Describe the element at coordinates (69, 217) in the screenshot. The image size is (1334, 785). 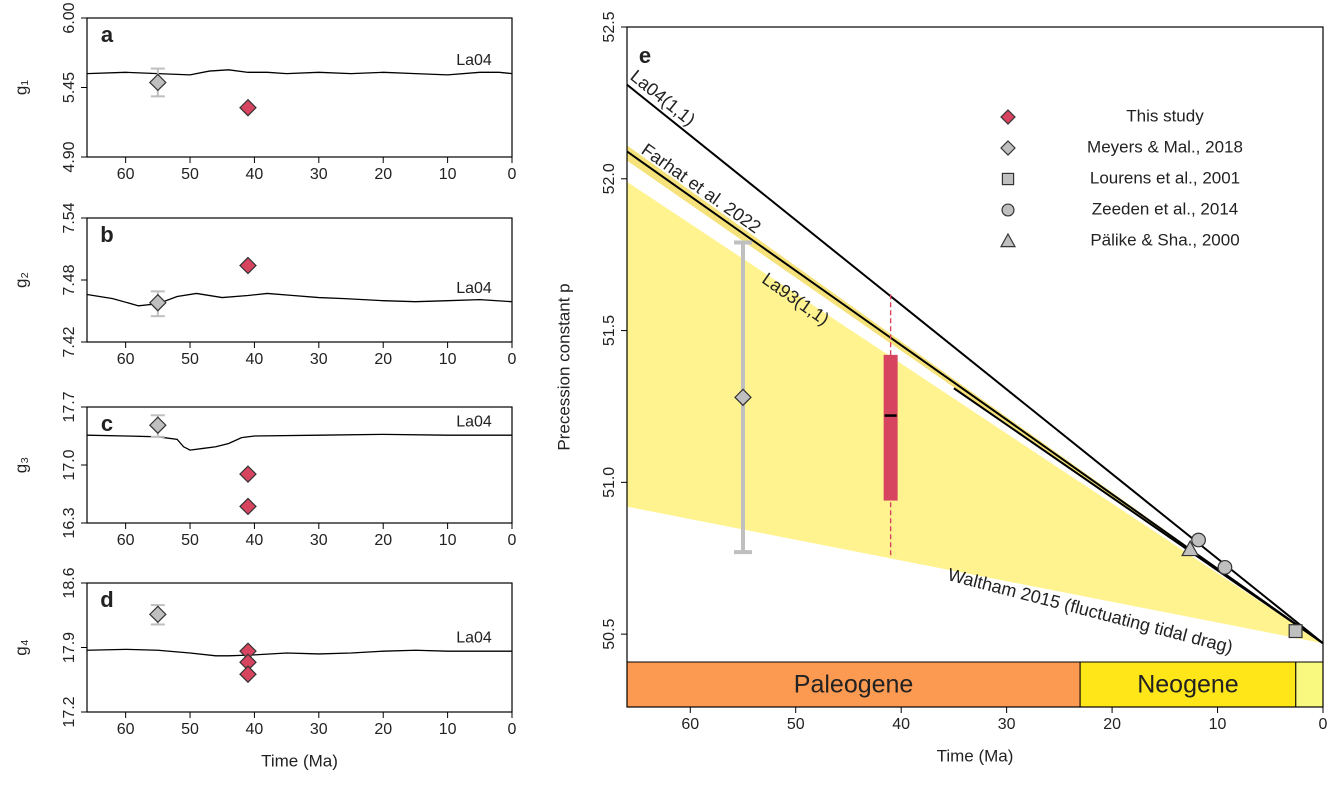
I see `y-tick-label: 7.54` at that location.